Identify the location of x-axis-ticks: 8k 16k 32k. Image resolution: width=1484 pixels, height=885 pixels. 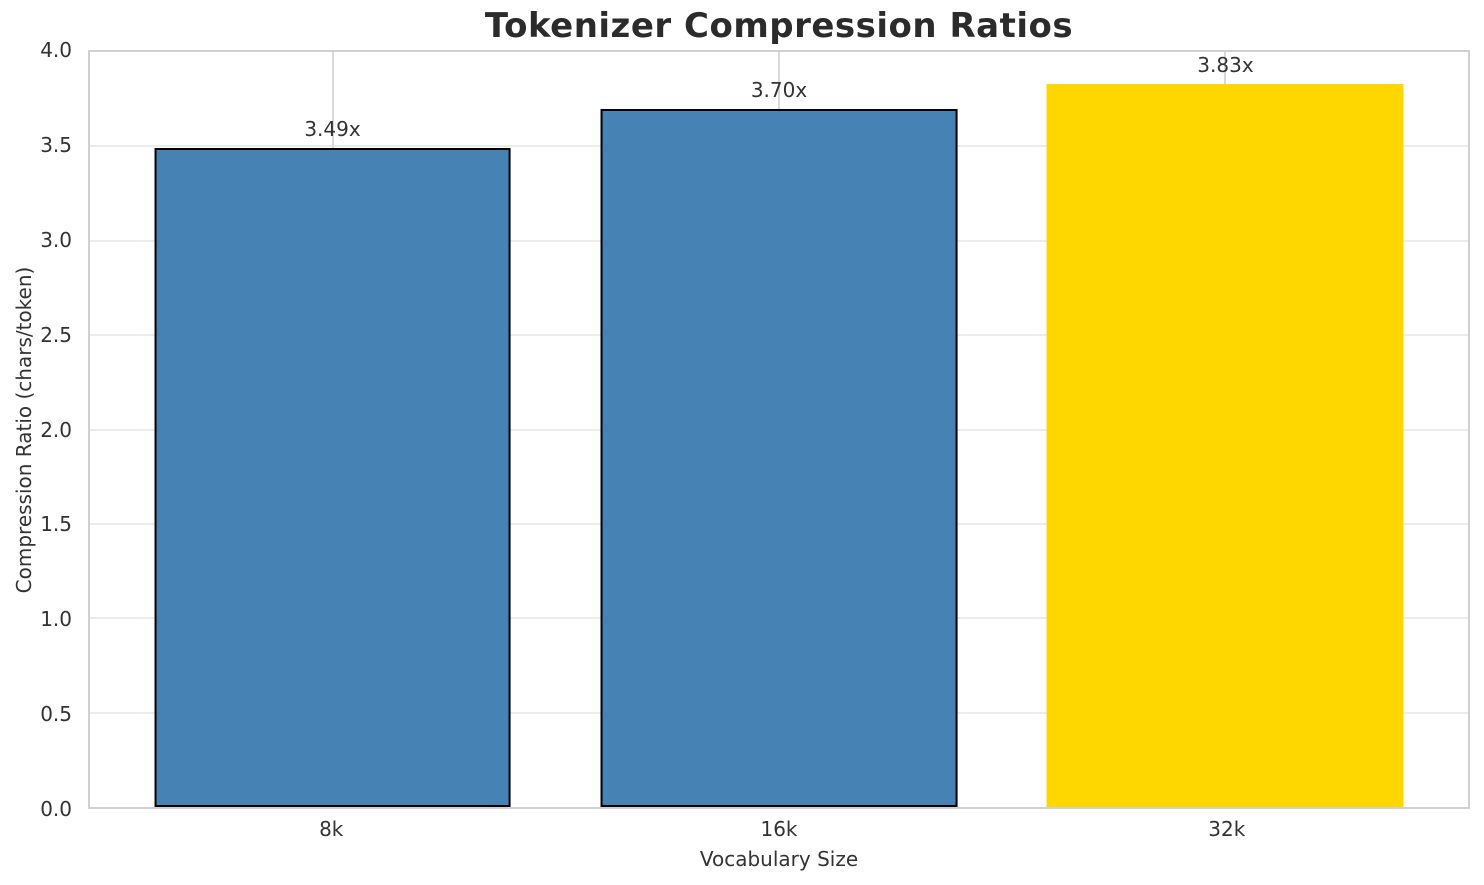
(779, 826).